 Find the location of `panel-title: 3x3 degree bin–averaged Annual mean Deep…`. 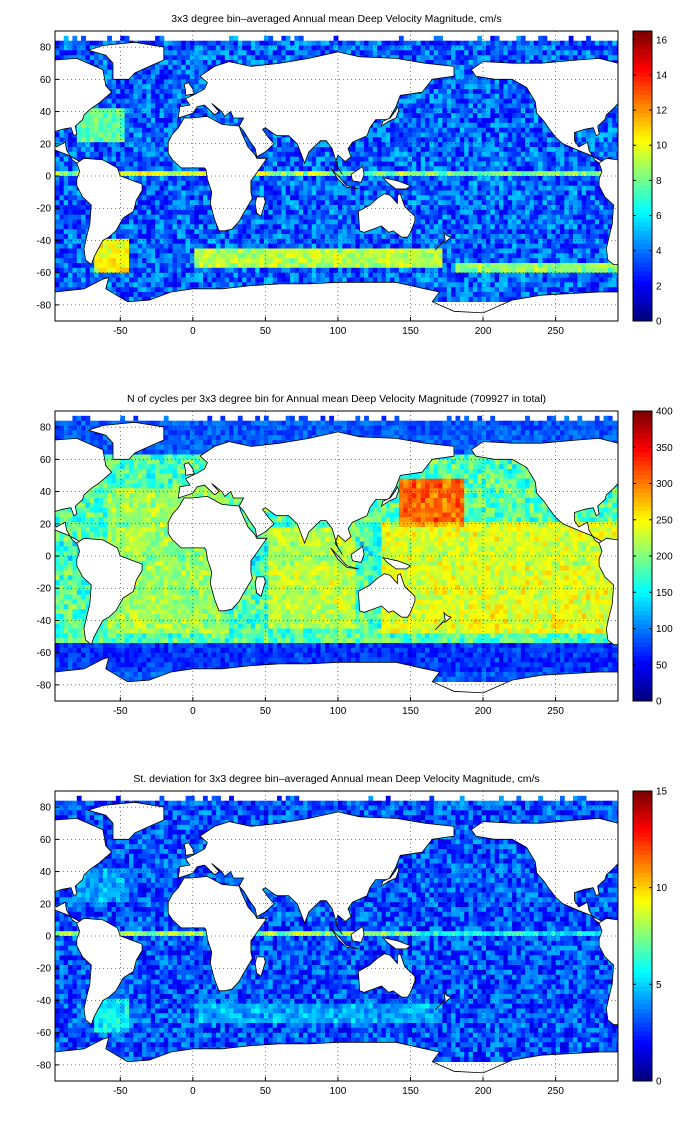

panel-title: 3x3 degree bin–averaged Annual mean Deep… is located at coordinates (336, 19).